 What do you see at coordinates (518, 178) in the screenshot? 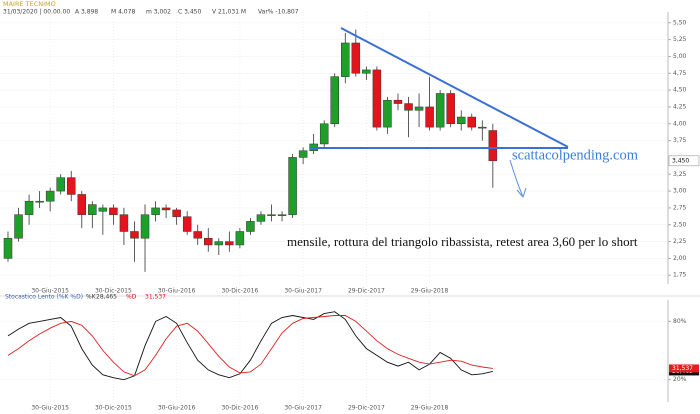
I see `arrow` at bounding box center [518, 178].